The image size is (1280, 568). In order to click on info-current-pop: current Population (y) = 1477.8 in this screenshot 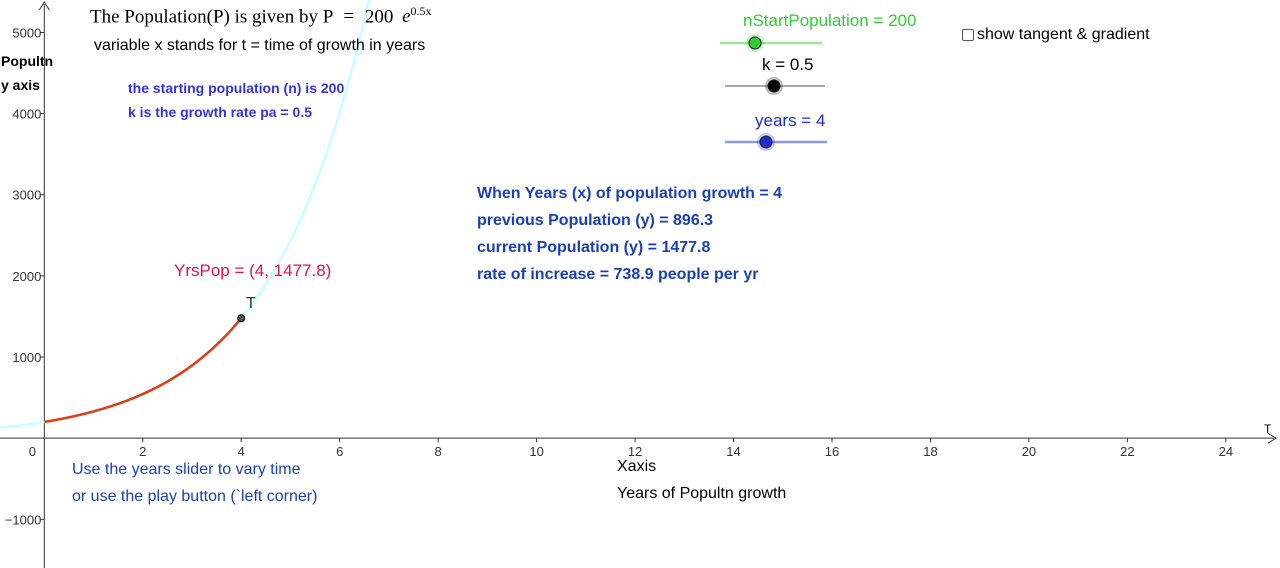, I will do `click(594, 247)`.